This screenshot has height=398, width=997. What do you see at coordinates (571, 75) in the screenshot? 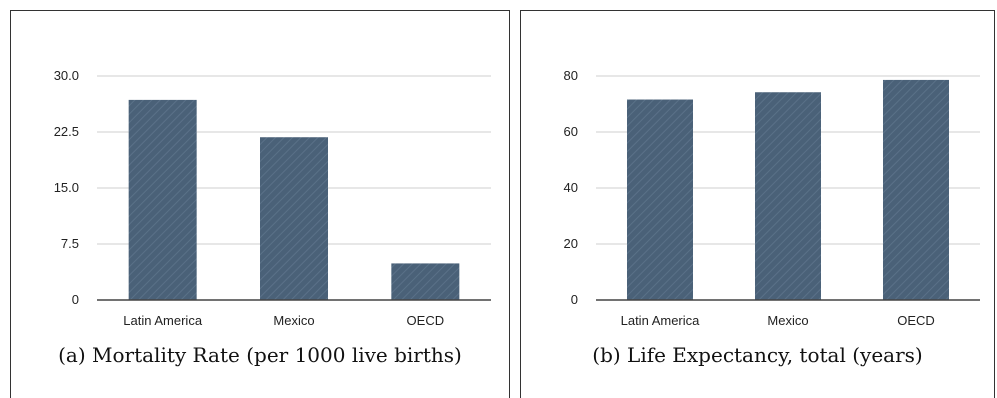
I see `y-tick-label: 80` at bounding box center [571, 75].